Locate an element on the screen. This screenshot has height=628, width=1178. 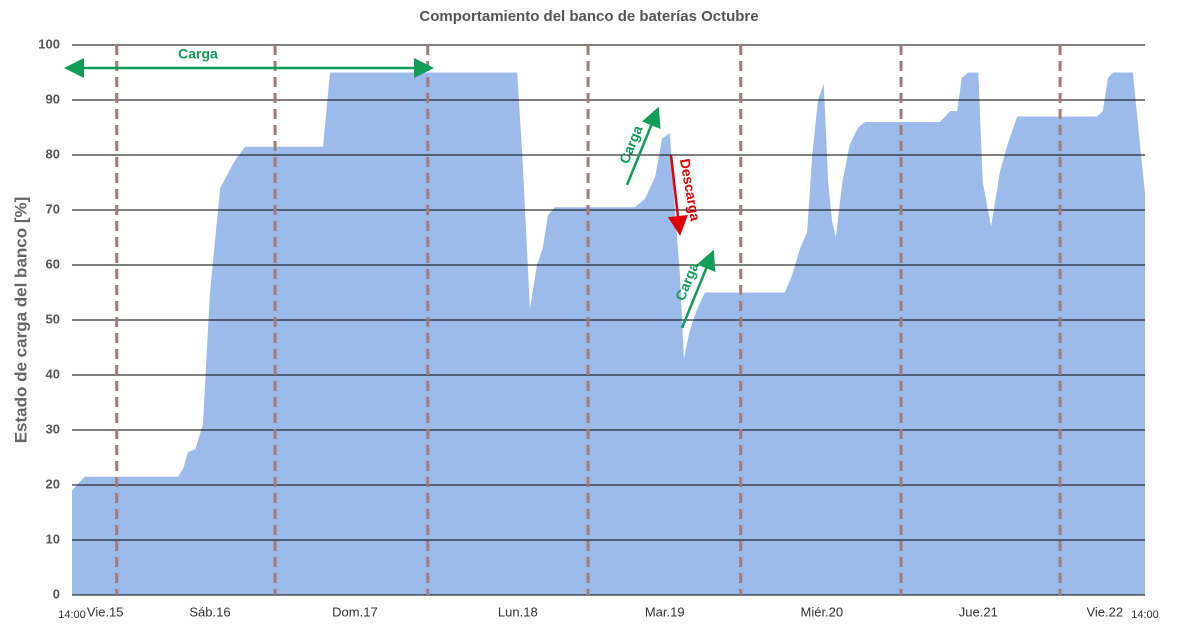
x-tick-label: Vie.22 is located at coordinates (1104, 611).